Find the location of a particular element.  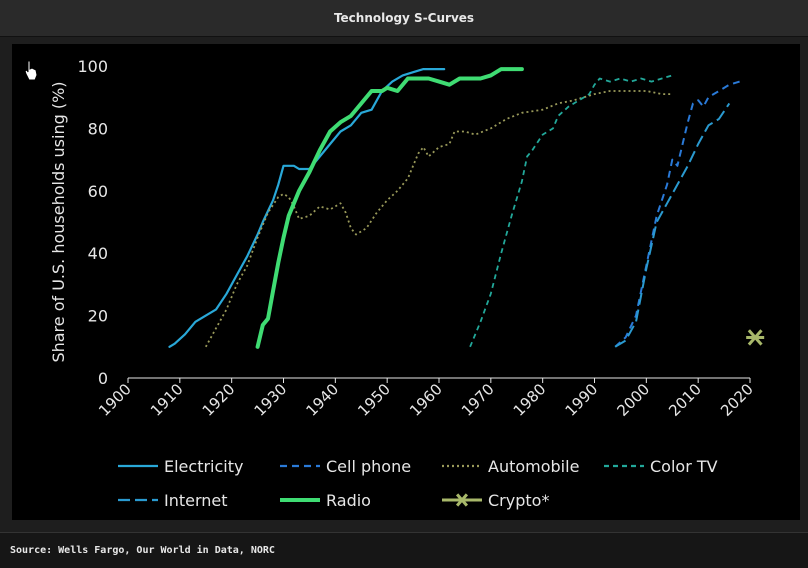

legend-label: Color TV is located at coordinates (684, 466).